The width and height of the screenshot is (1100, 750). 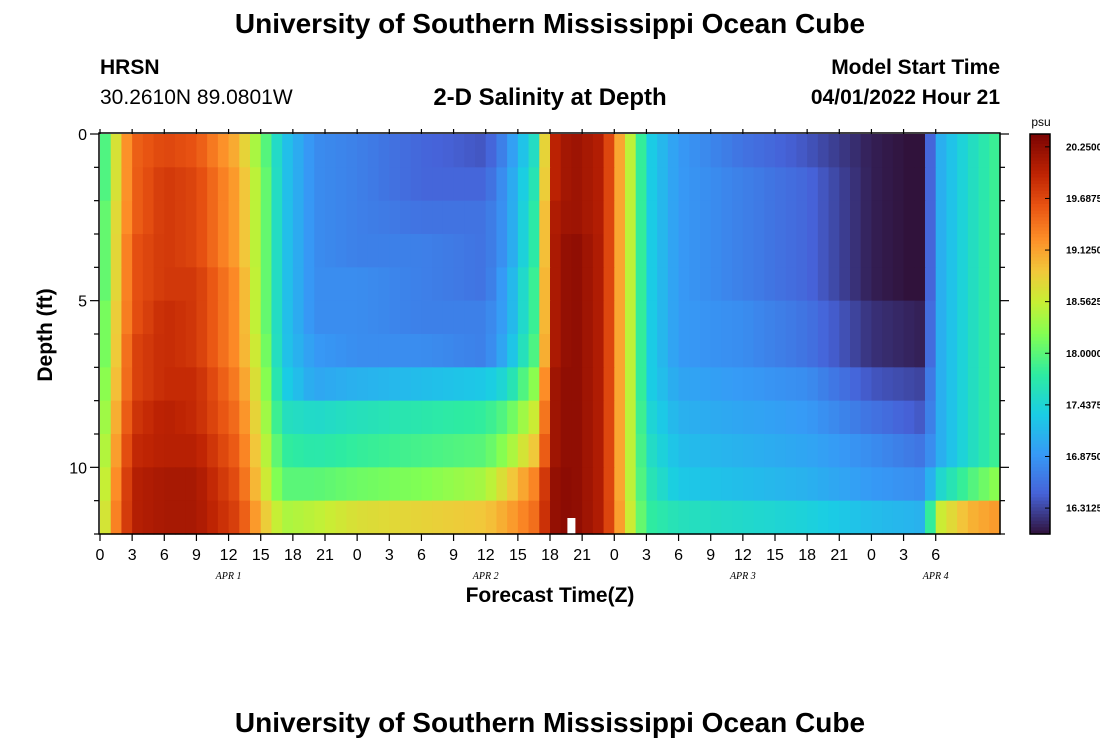 What do you see at coordinates (646, 555) in the screenshot?
I see `x-tick-label: 3` at bounding box center [646, 555].